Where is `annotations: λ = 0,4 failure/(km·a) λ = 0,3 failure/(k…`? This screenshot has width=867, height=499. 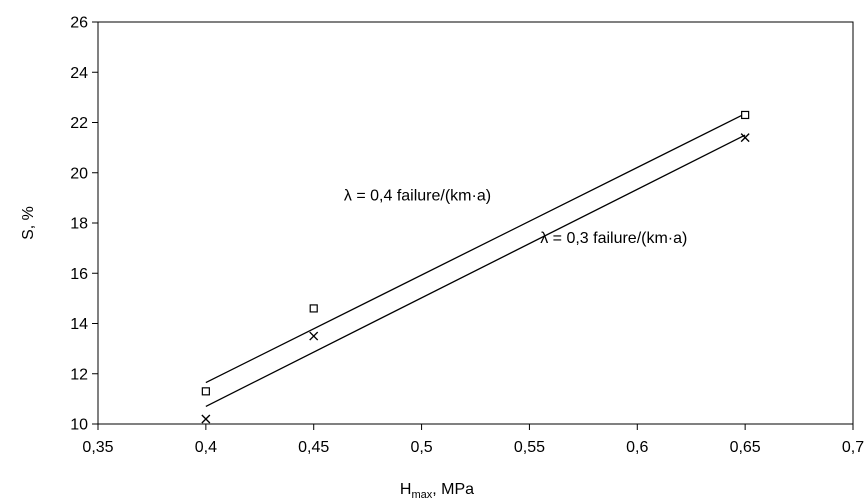
annotations: λ = 0,4 failure/(km·a) λ = 0,3 failure/(k… is located at coordinates (515, 217).